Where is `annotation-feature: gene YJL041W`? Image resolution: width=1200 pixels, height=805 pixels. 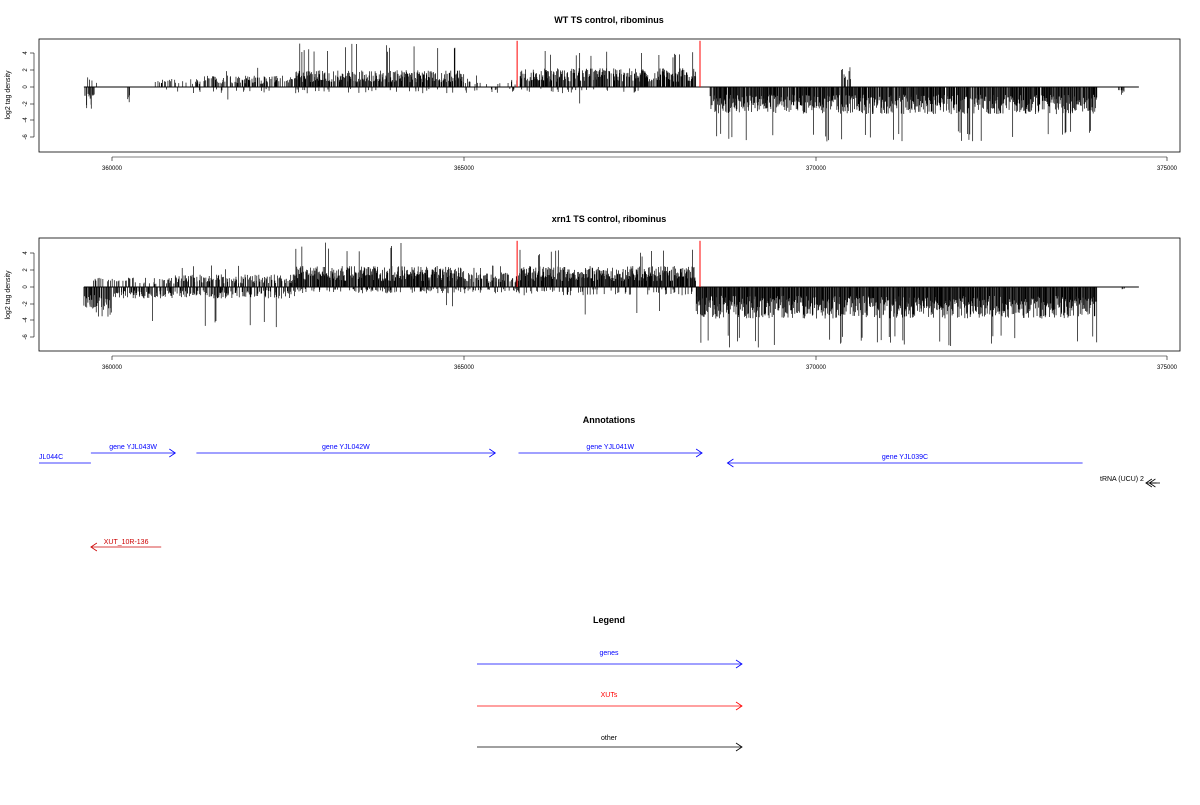
annotation-feature: gene YJL041W is located at coordinates (610, 451).